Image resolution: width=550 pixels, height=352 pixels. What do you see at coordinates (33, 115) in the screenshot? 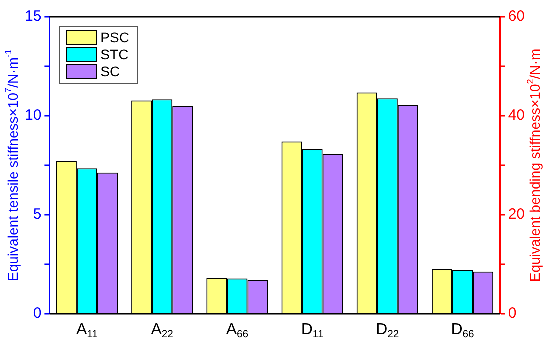
I see `y-tick-label: 10` at bounding box center [33, 115].